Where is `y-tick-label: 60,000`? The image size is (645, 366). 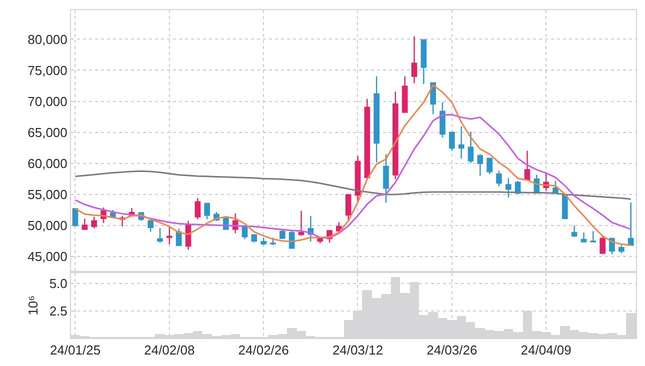
y-tick-label: 60,000 is located at coordinates (48, 163).